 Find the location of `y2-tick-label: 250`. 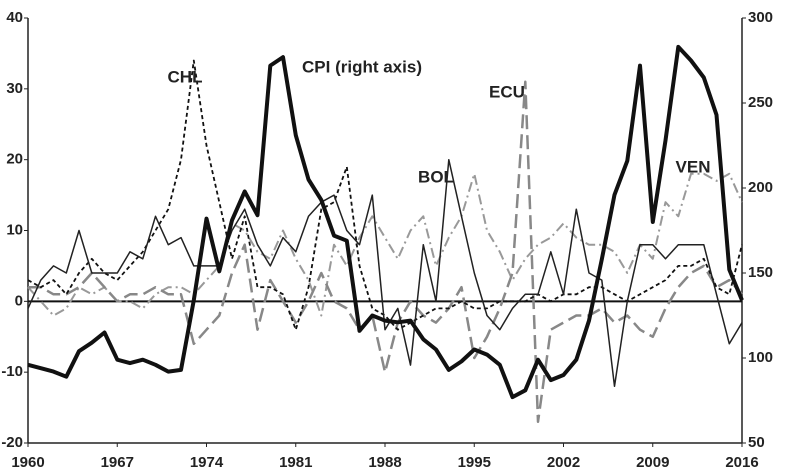

y2-tick-label: 250 is located at coordinates (760, 102).